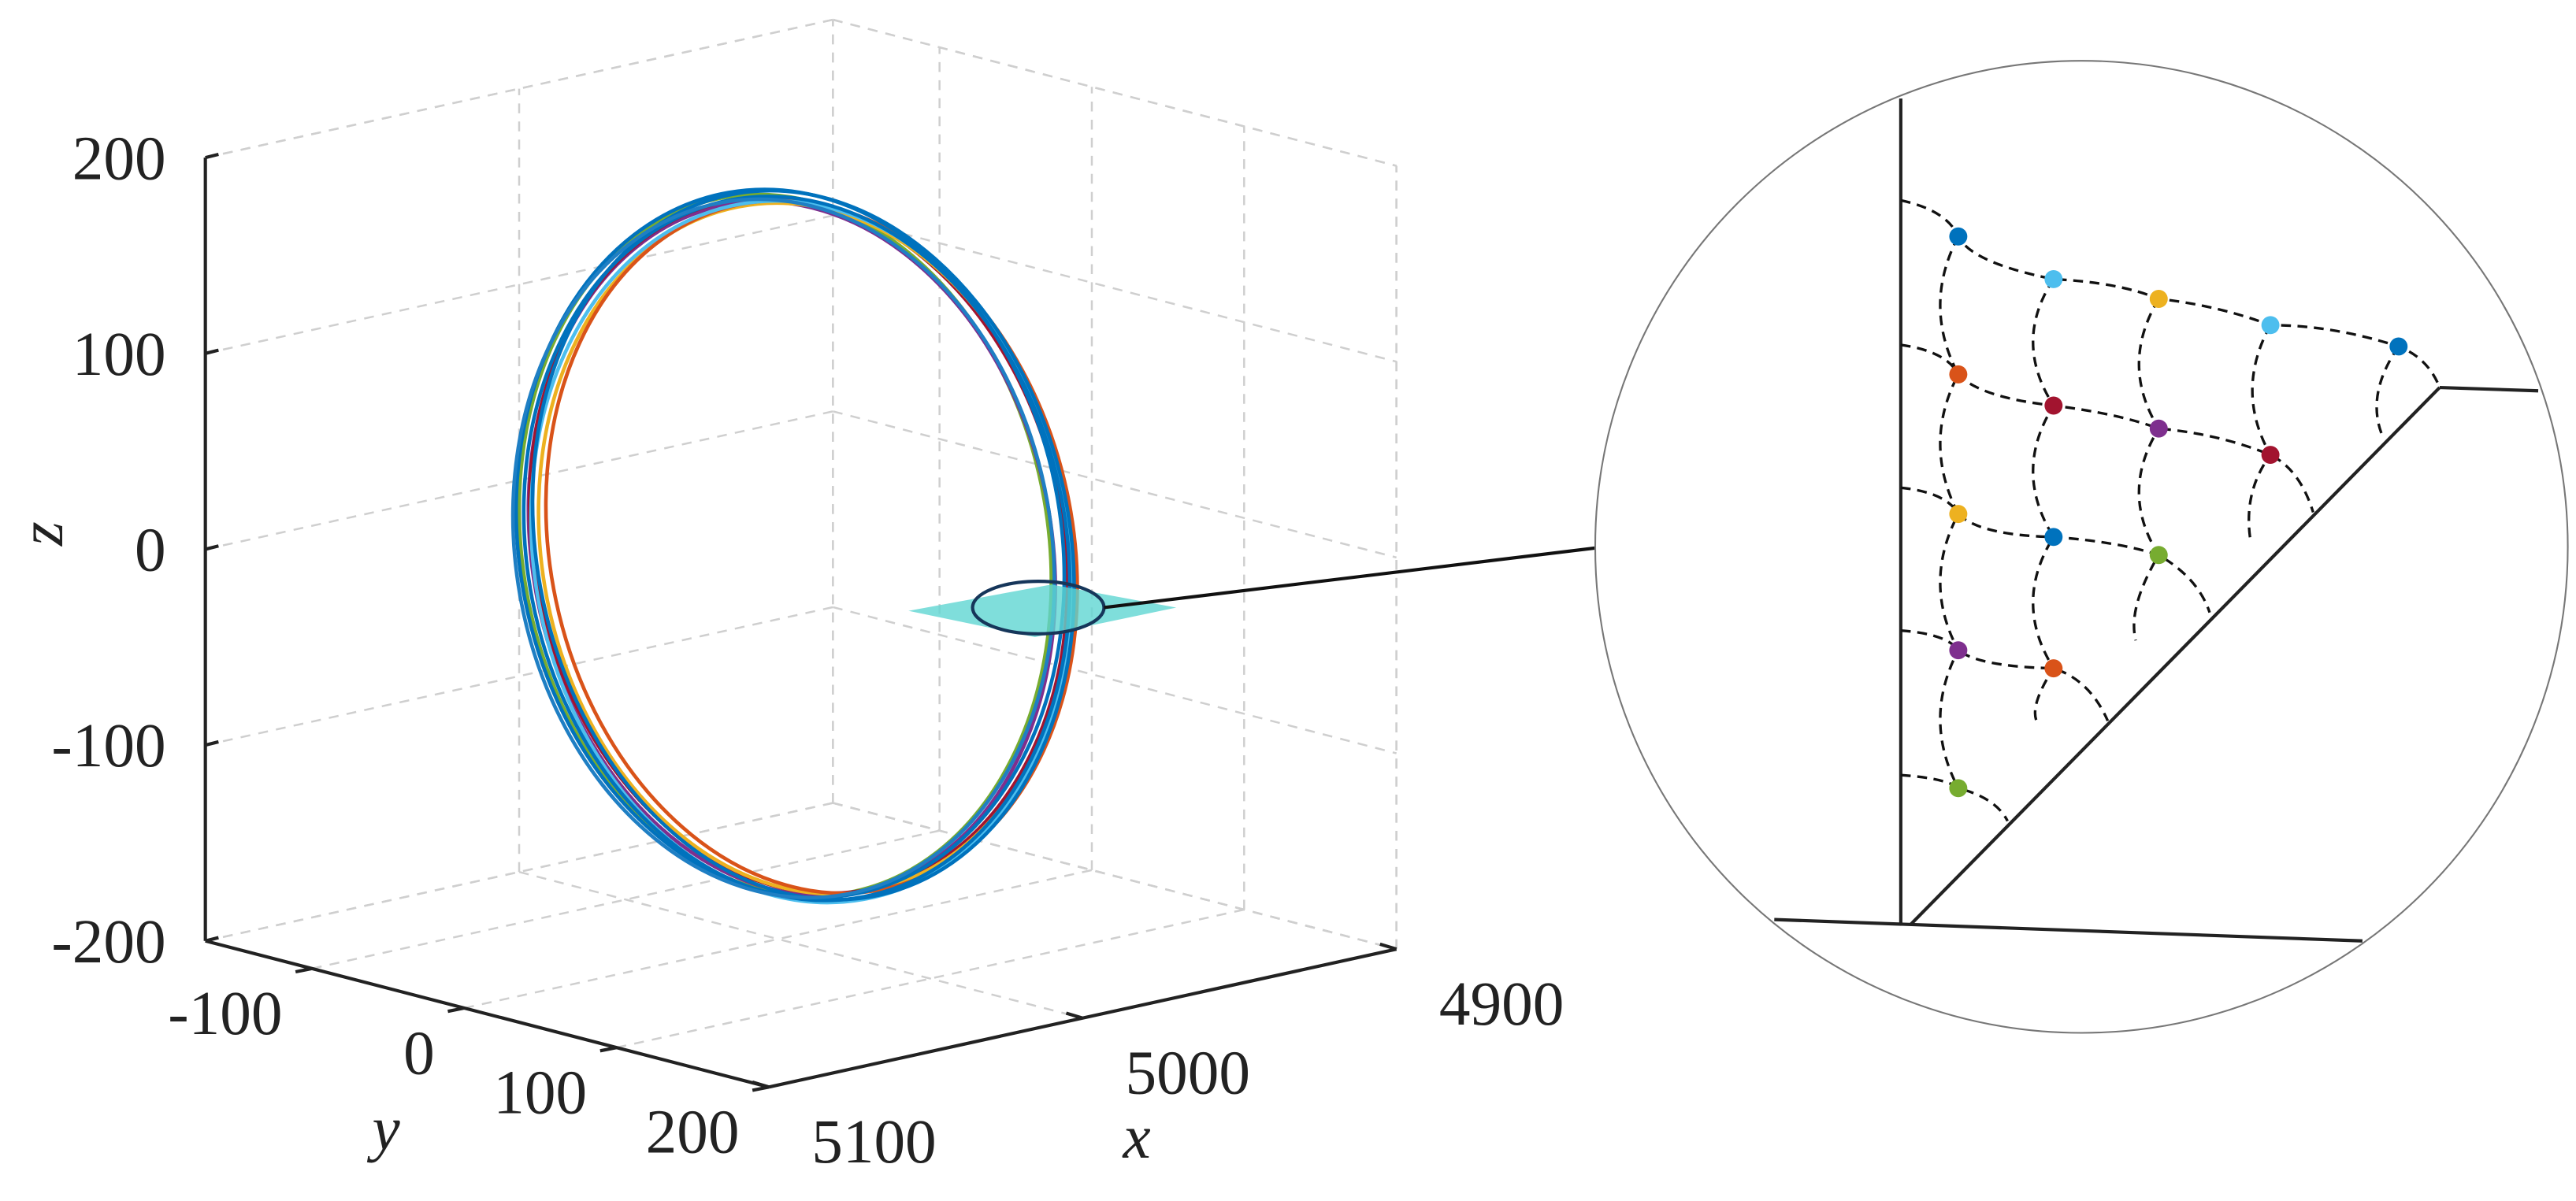  I want to click on x-tick-label: 4900, so click(1501, 1004).